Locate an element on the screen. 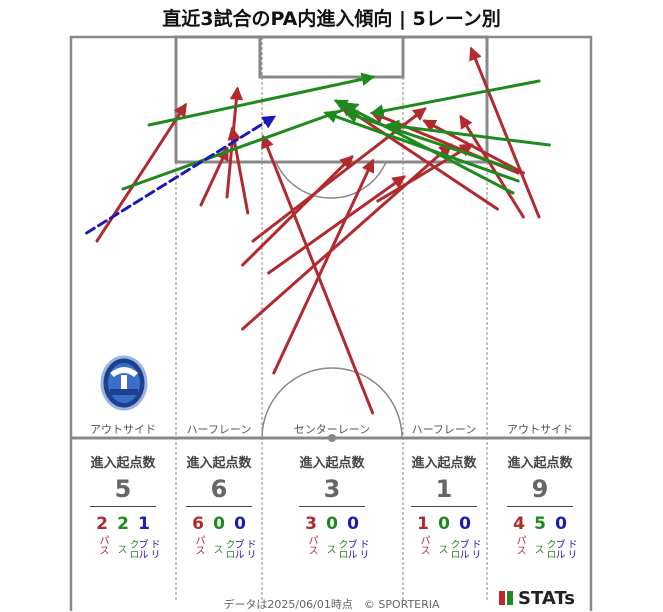  lane-name-4: ハーフレーン is located at coordinates (444, 429).